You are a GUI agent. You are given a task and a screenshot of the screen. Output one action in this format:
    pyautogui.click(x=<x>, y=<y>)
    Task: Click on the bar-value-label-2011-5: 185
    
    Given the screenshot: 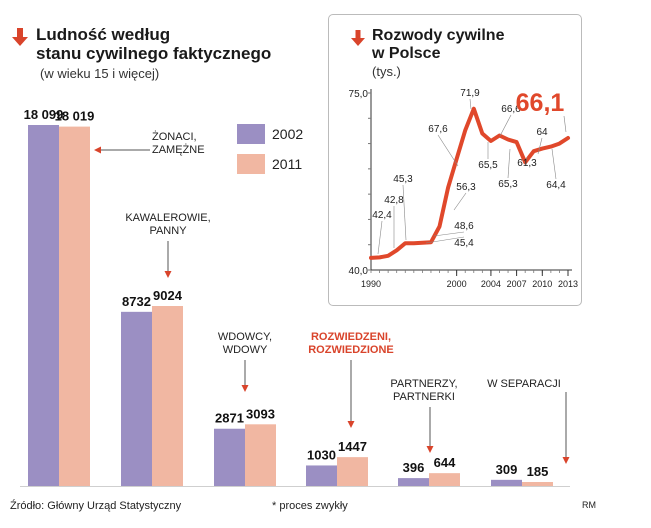 What is the action you would take?
    pyautogui.click(x=538, y=471)
    